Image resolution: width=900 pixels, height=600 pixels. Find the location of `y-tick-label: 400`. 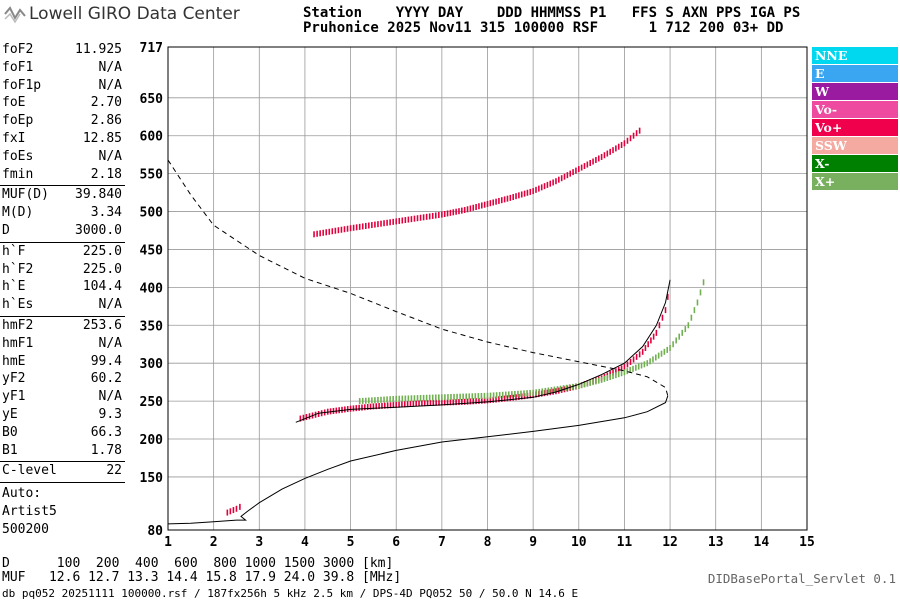

y-tick-label: 400 is located at coordinates (152, 288).